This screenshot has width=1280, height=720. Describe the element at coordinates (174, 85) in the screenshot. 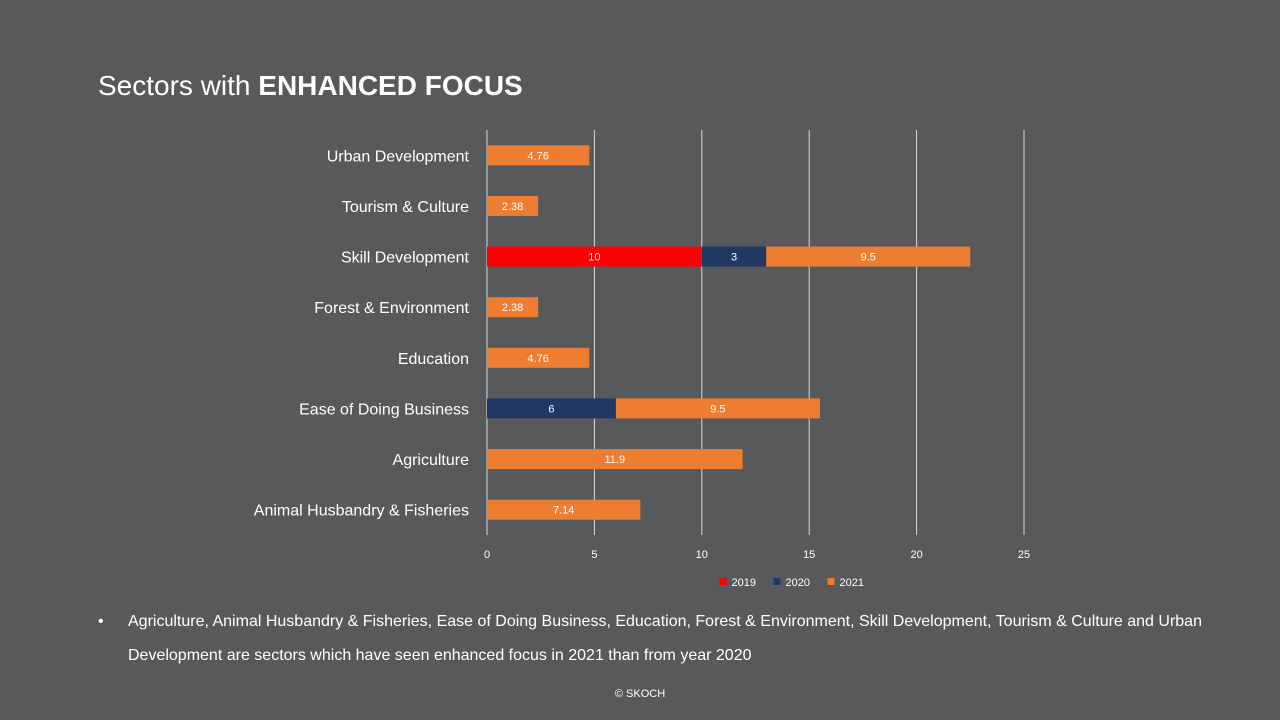

I see `title-prefix: Sectors with` at that location.